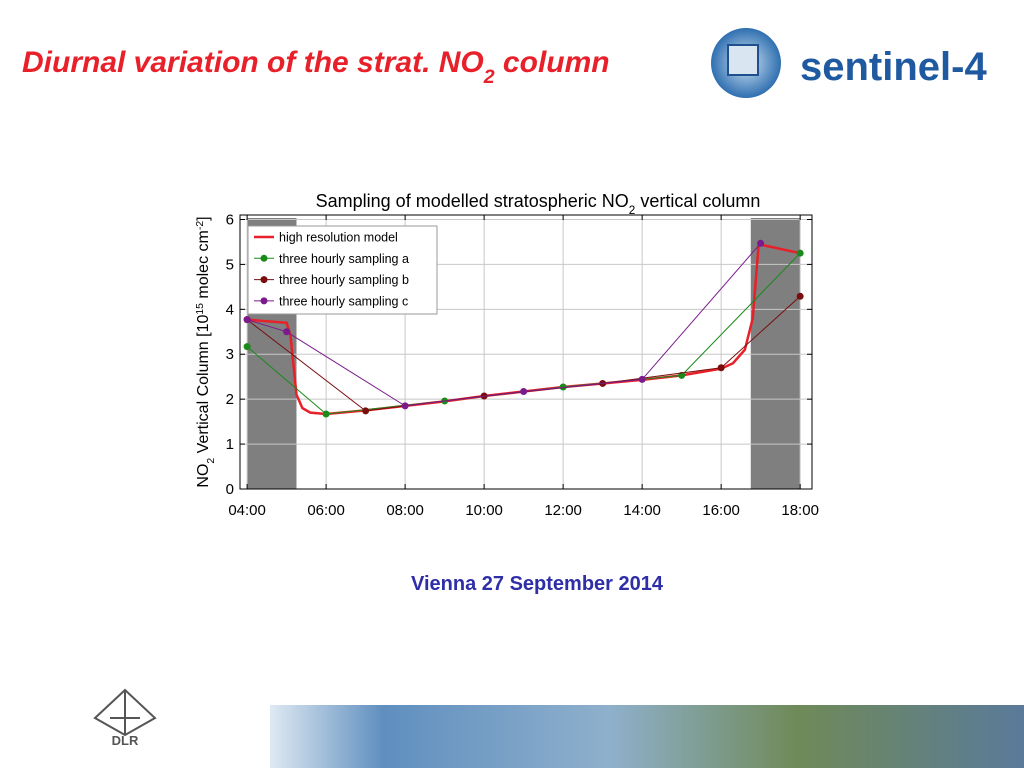 The height and width of the screenshot is (768, 1024). What do you see at coordinates (552, 62) in the screenshot?
I see `text-part: column` at bounding box center [552, 62].